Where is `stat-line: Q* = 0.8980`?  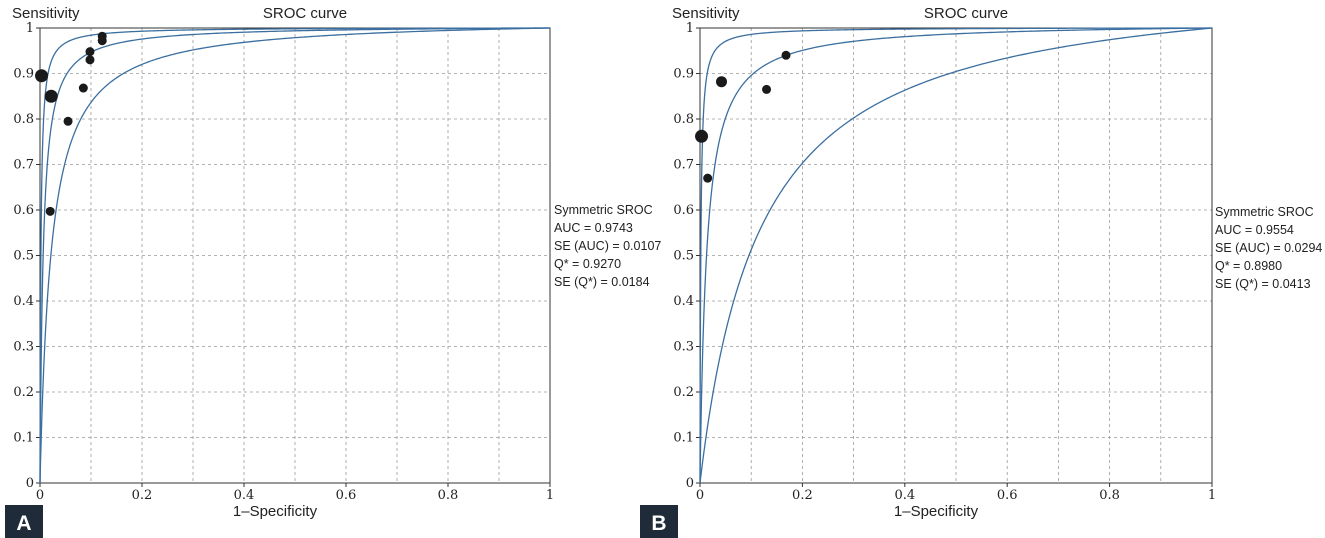 stat-line: Q* = 0.8980 is located at coordinates (1248, 266).